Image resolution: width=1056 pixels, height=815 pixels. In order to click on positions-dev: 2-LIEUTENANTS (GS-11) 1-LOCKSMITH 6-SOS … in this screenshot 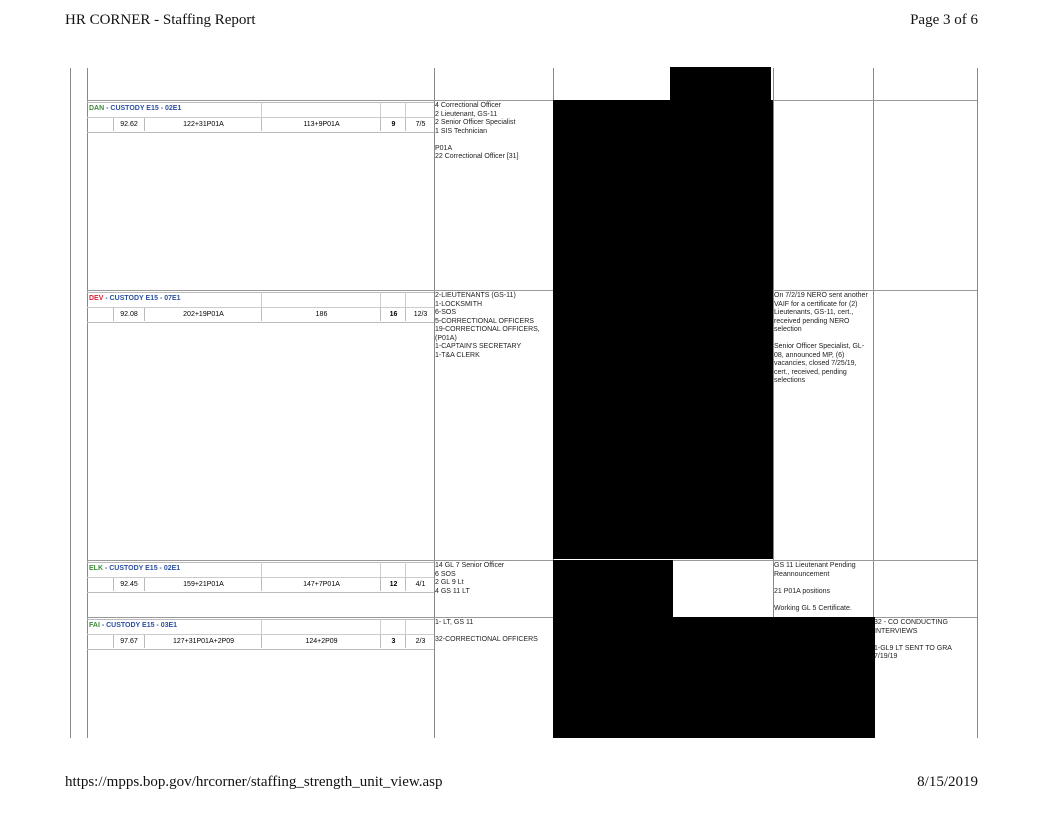, I will do `click(487, 325)`.